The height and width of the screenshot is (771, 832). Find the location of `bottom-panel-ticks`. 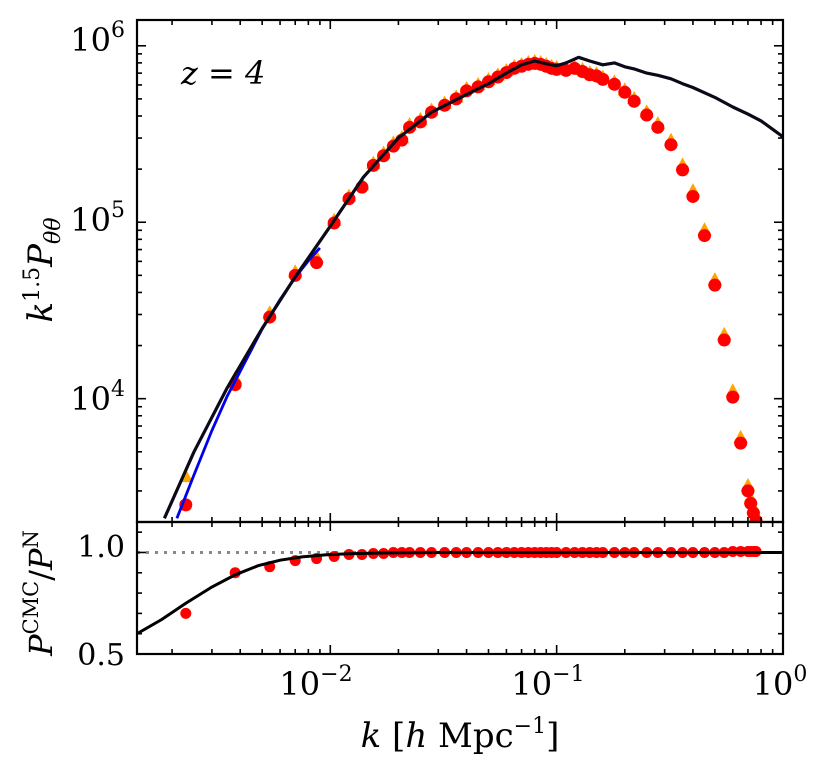

bottom-panel-ticks is located at coordinates (460, 588).